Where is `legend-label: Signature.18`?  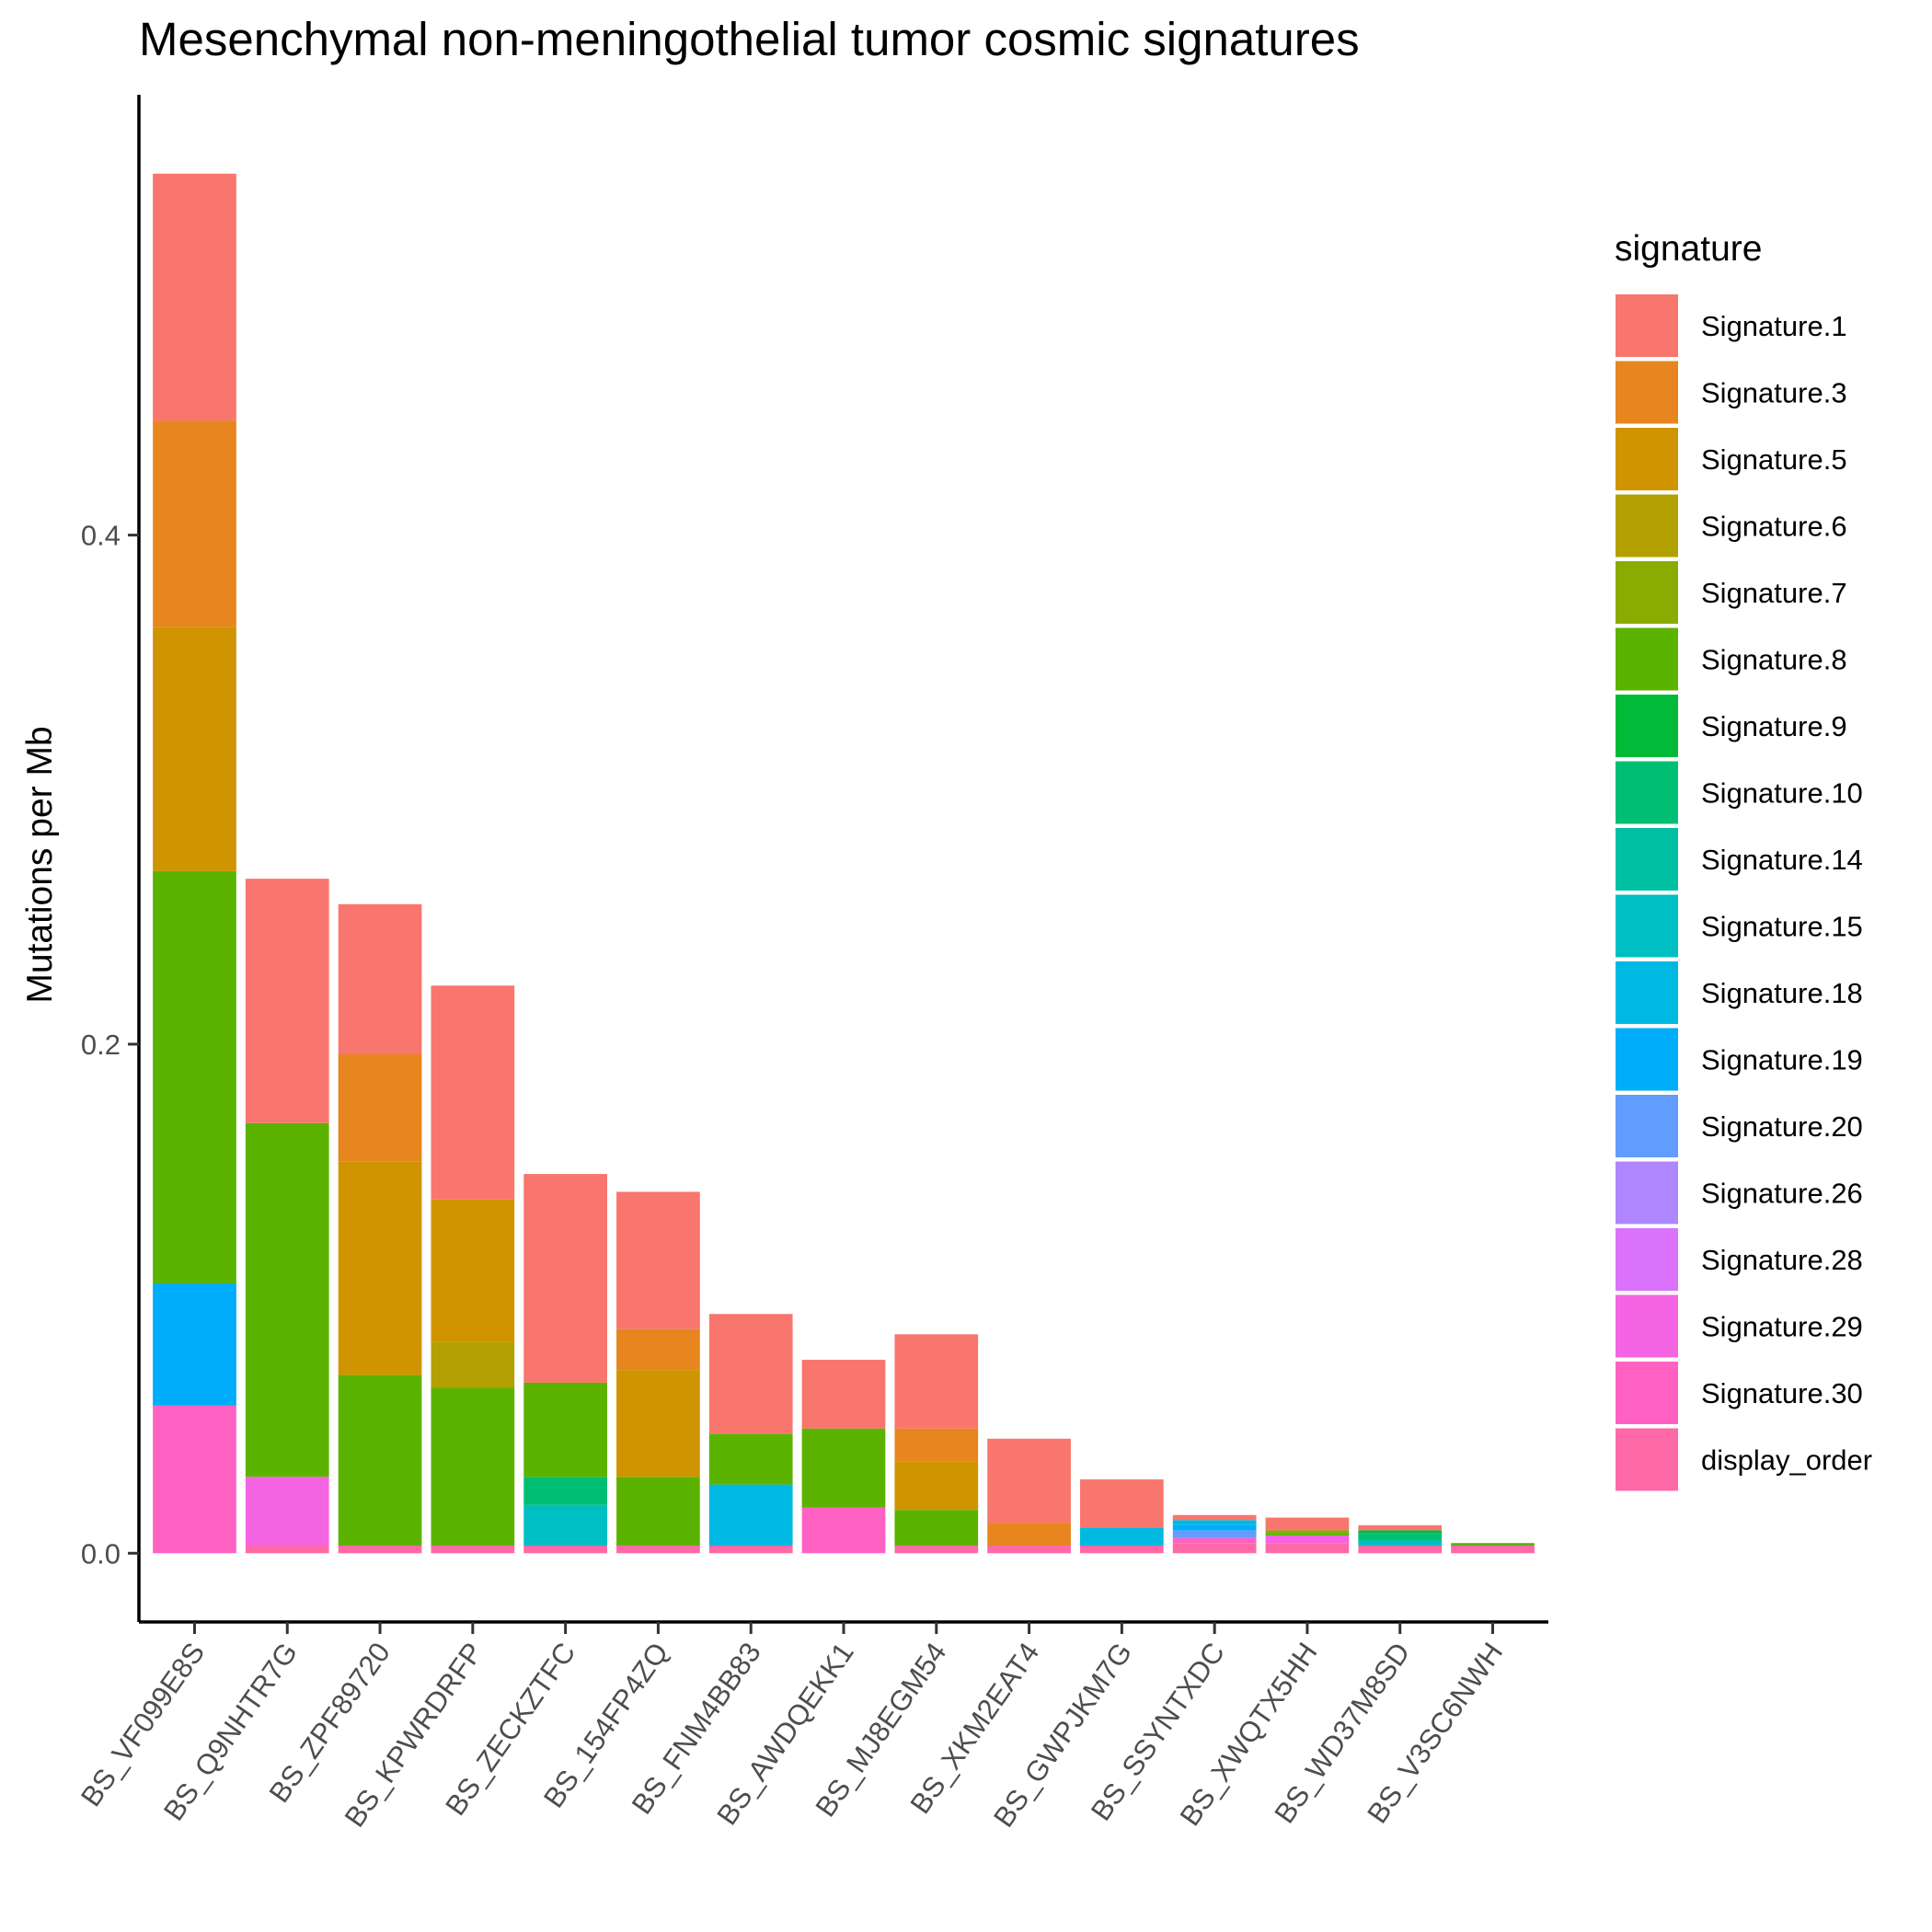 legend-label: Signature.18 is located at coordinates (1782, 993).